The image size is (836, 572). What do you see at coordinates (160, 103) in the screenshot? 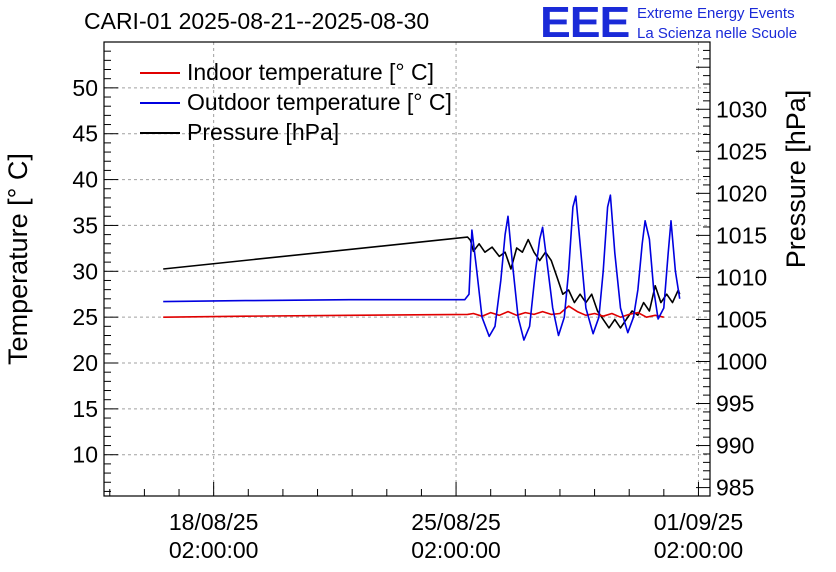
I see `legend-swatch-outdoor` at bounding box center [160, 103].